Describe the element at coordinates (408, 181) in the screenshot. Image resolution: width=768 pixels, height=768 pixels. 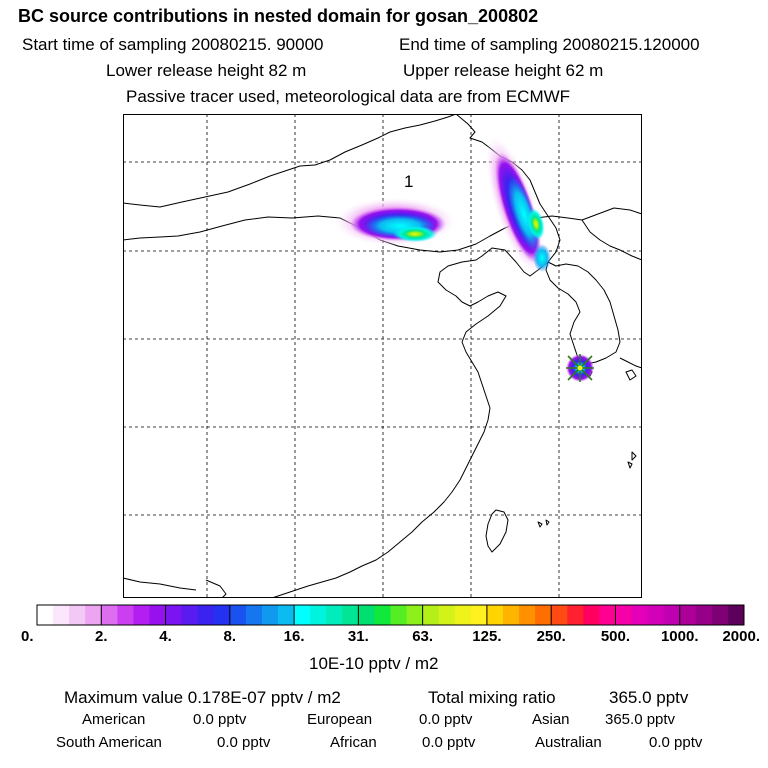
I see `plume-label: 1` at that location.